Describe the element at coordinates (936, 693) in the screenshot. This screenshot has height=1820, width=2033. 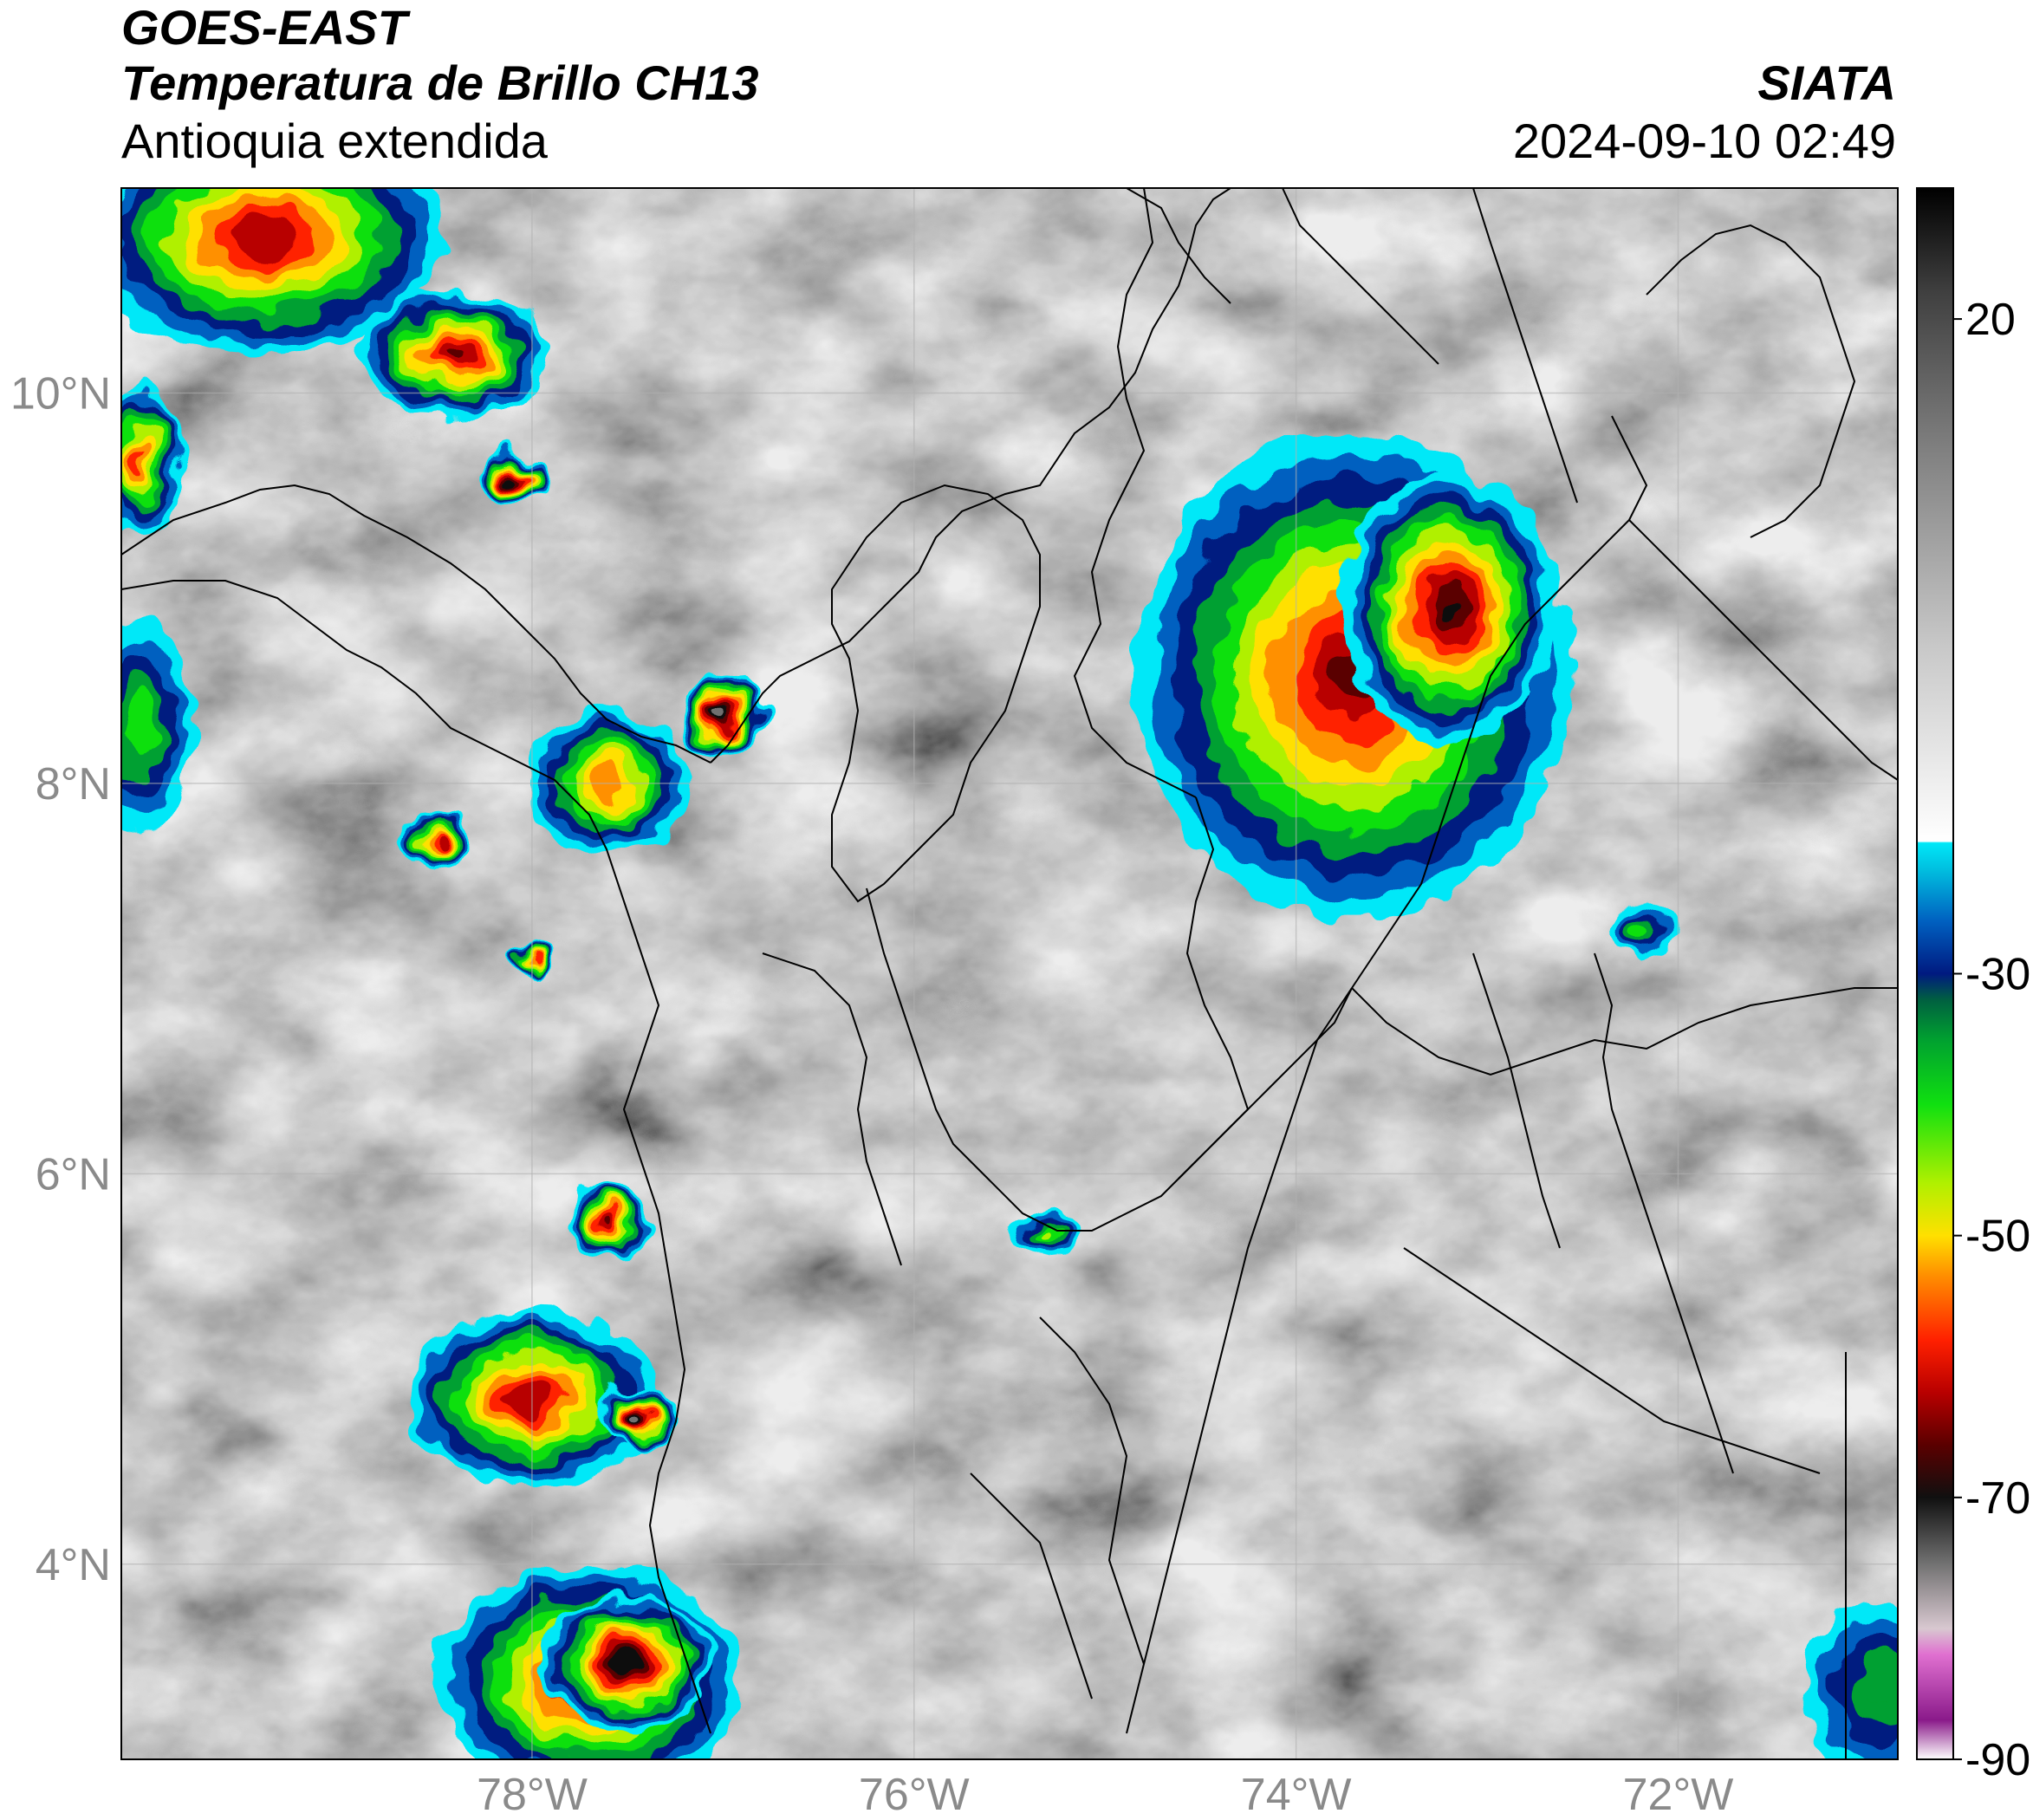
I see `cordoba-region` at that location.